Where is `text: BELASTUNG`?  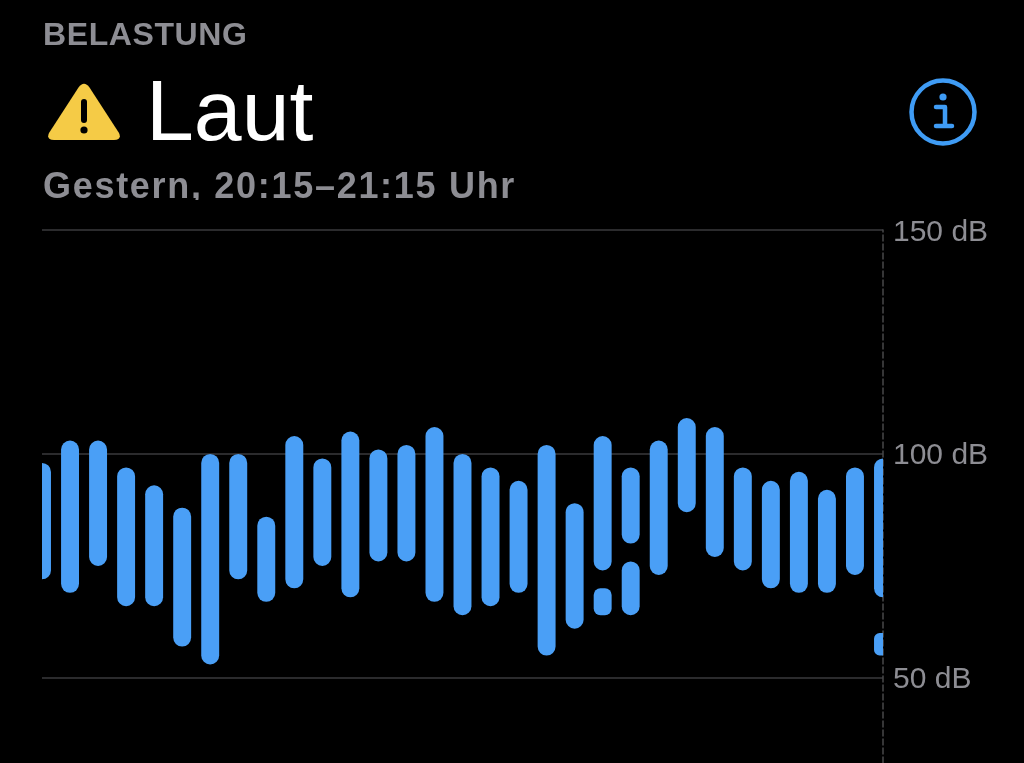
text: BELASTUNG is located at coordinates (145, 34).